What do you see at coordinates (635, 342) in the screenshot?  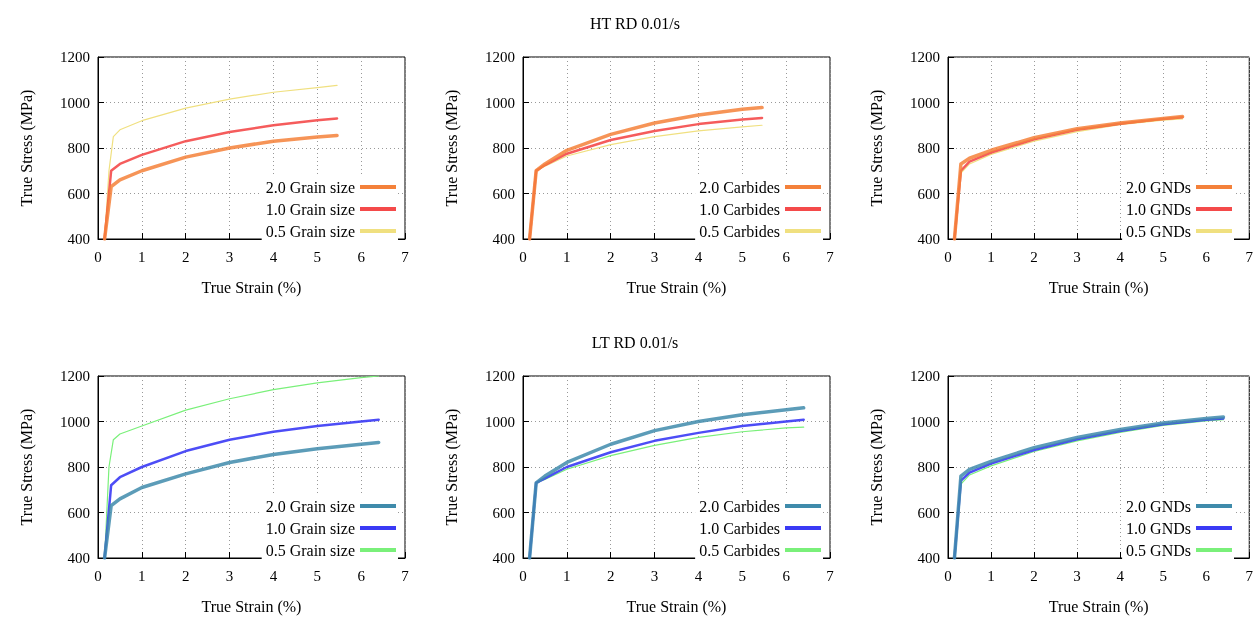 I see `chart-title: LT RD 0.01/s` at bounding box center [635, 342].